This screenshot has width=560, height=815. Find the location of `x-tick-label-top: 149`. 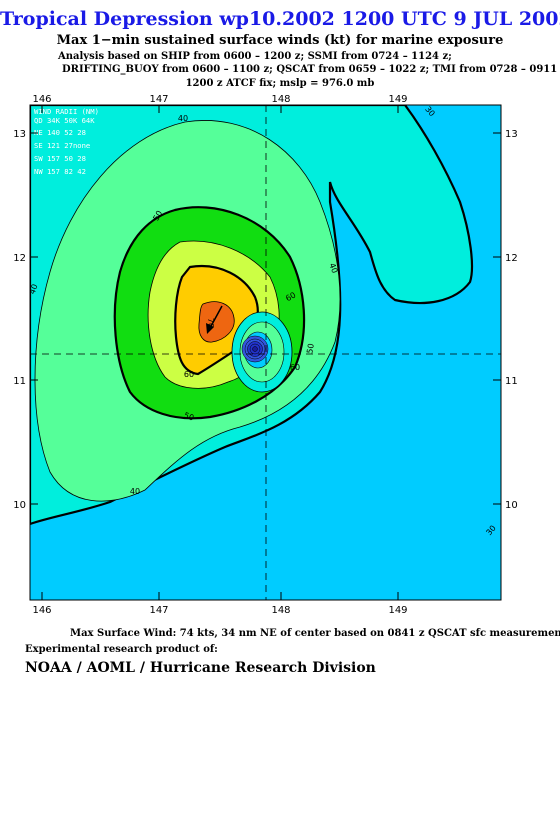

x-tick-label-top: 149 is located at coordinates (397, 99).